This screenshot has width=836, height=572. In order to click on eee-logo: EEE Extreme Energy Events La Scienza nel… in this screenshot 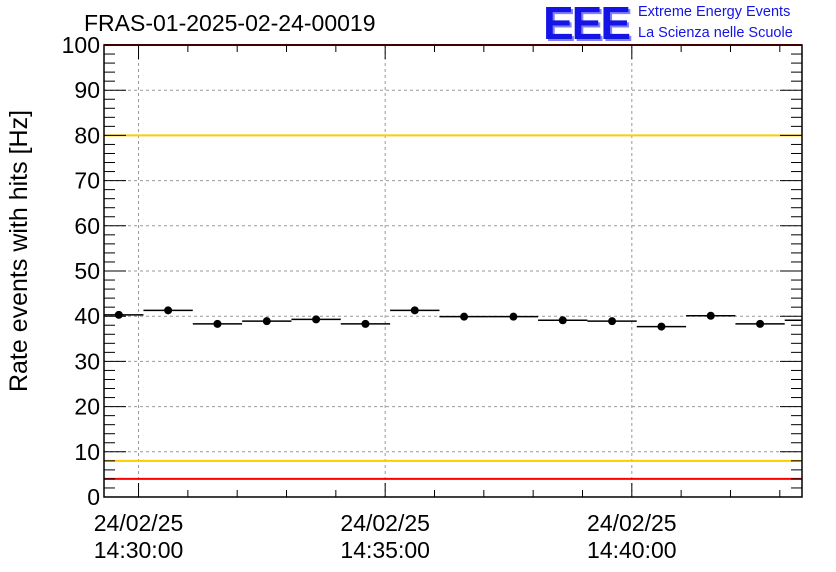, I will do `click(688, 24)`.